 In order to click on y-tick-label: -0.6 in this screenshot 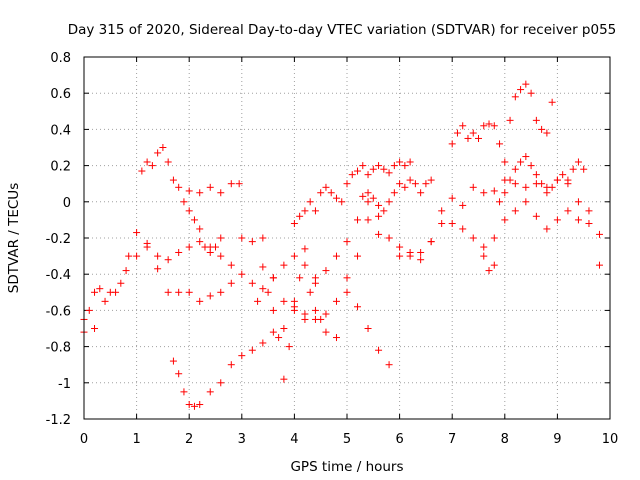, I will do `click(58, 311)`.